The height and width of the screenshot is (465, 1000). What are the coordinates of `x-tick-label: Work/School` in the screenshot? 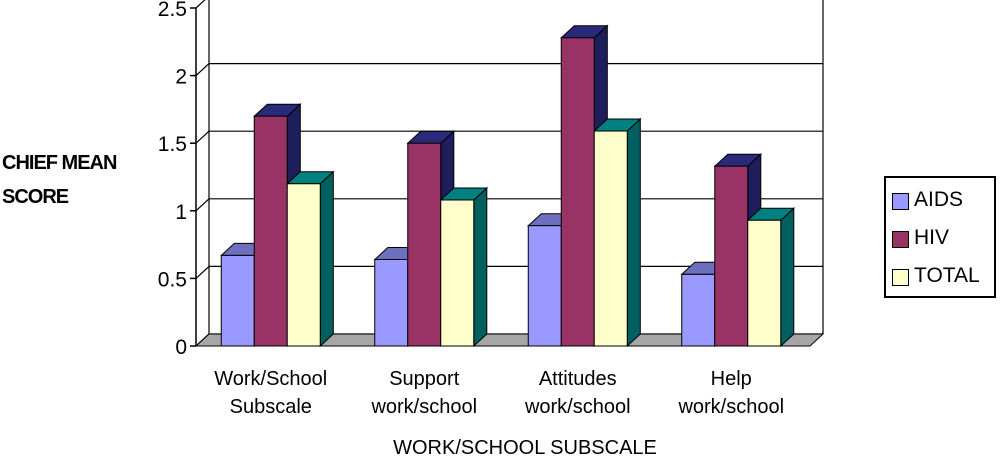 It's located at (270, 379).